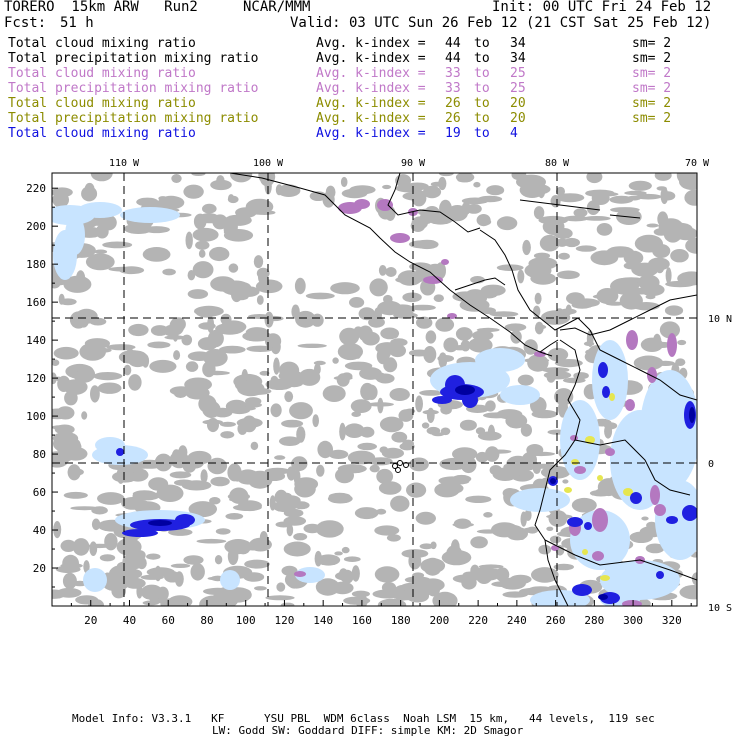 The width and height of the screenshot is (740, 740). What do you see at coordinates (439, 620) in the screenshot?
I see `x-tick-label: 200` at bounding box center [439, 620].